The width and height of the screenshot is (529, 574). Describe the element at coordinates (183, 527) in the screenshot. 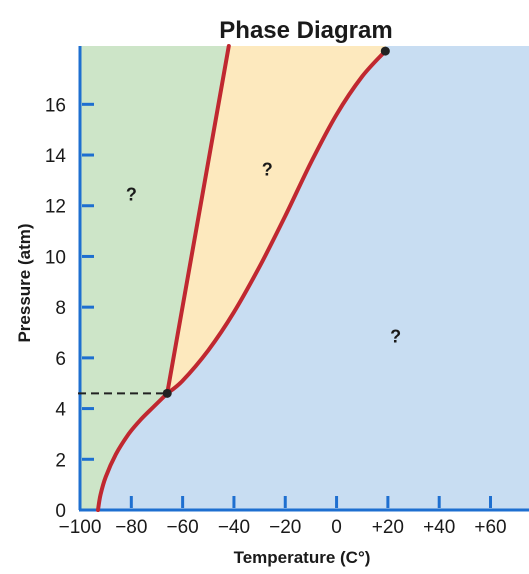

I see `x-tick-label: −60` at that location.